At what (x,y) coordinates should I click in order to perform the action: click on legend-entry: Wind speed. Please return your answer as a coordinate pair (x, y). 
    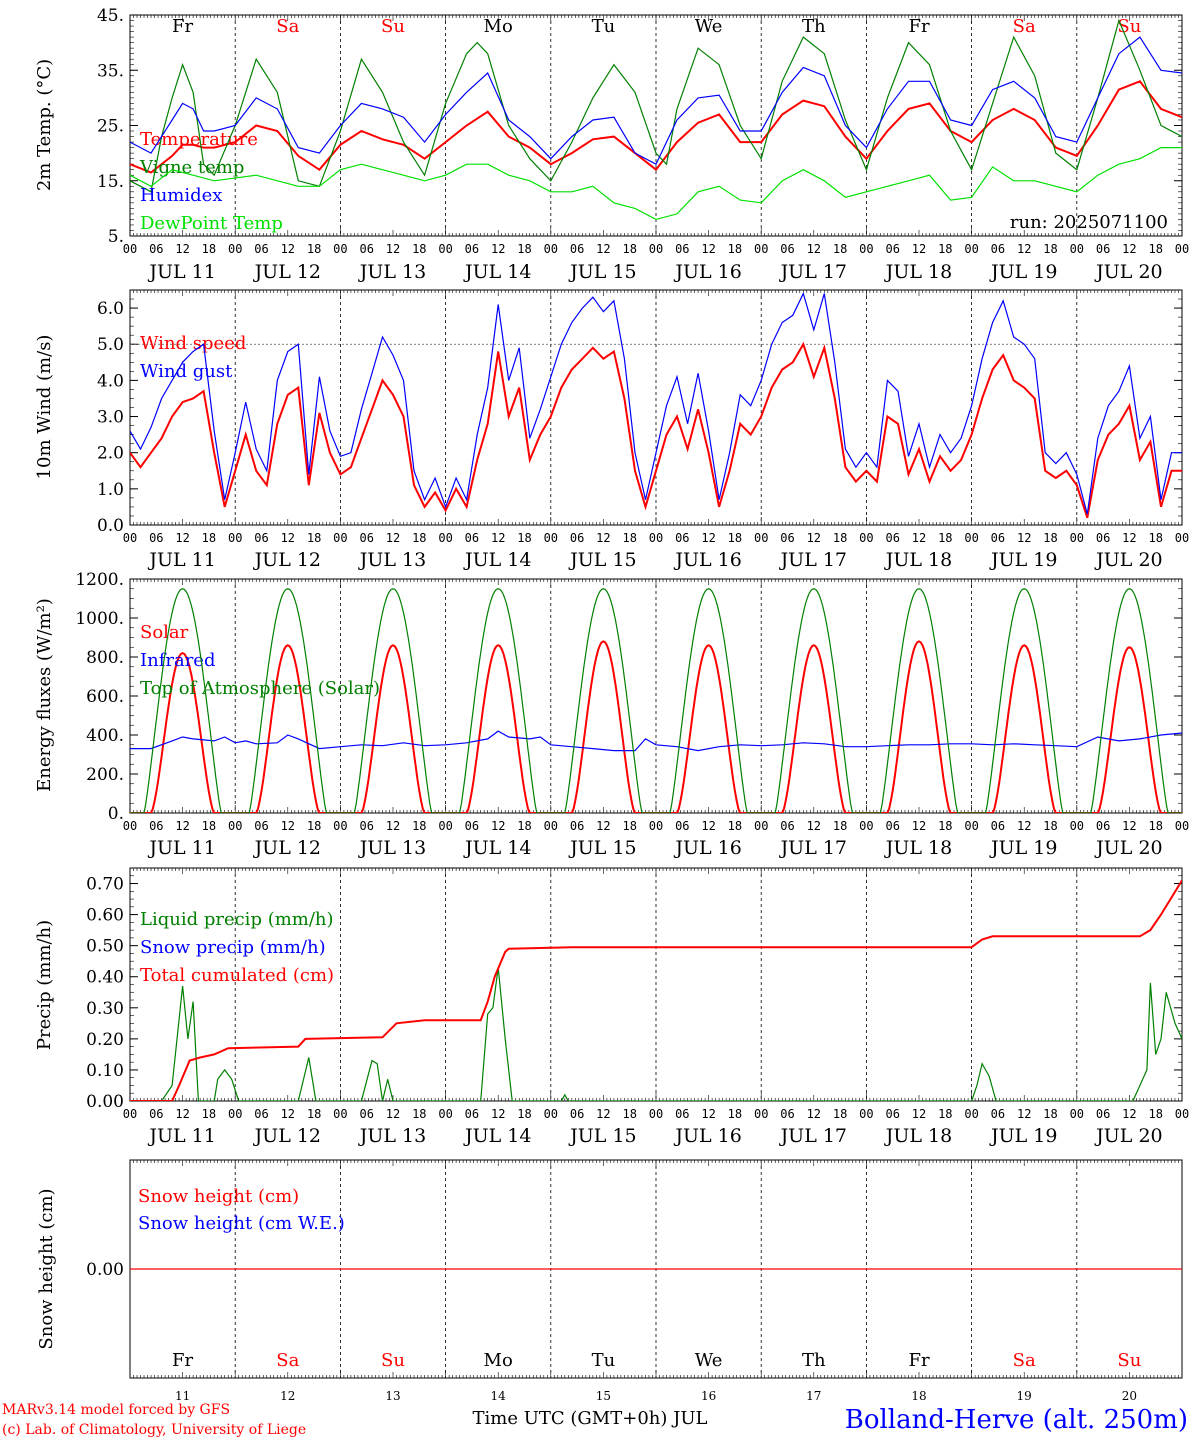
    Looking at the image, I should click on (193, 343).